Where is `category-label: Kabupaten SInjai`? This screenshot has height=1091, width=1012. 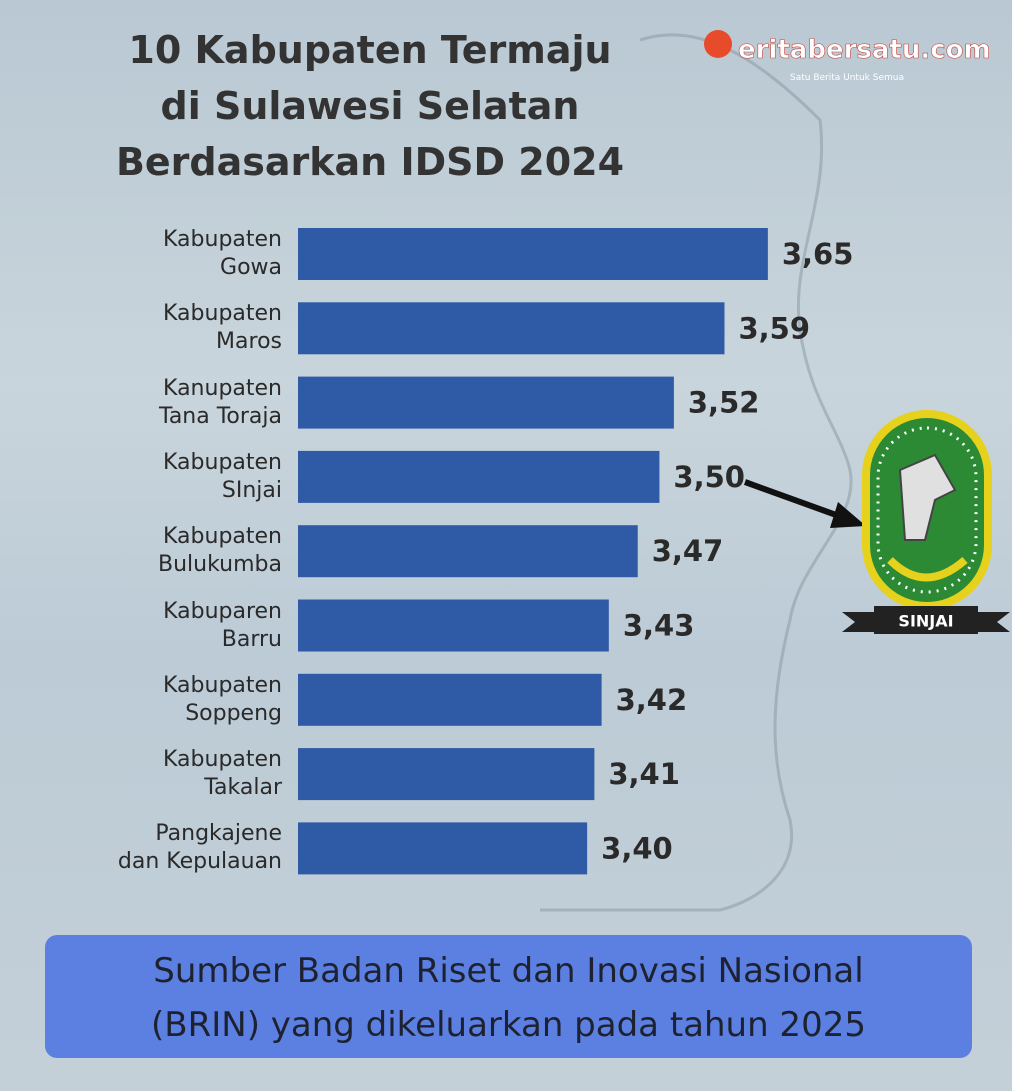
category-label: Kabupaten SInjai is located at coordinates (222, 476).